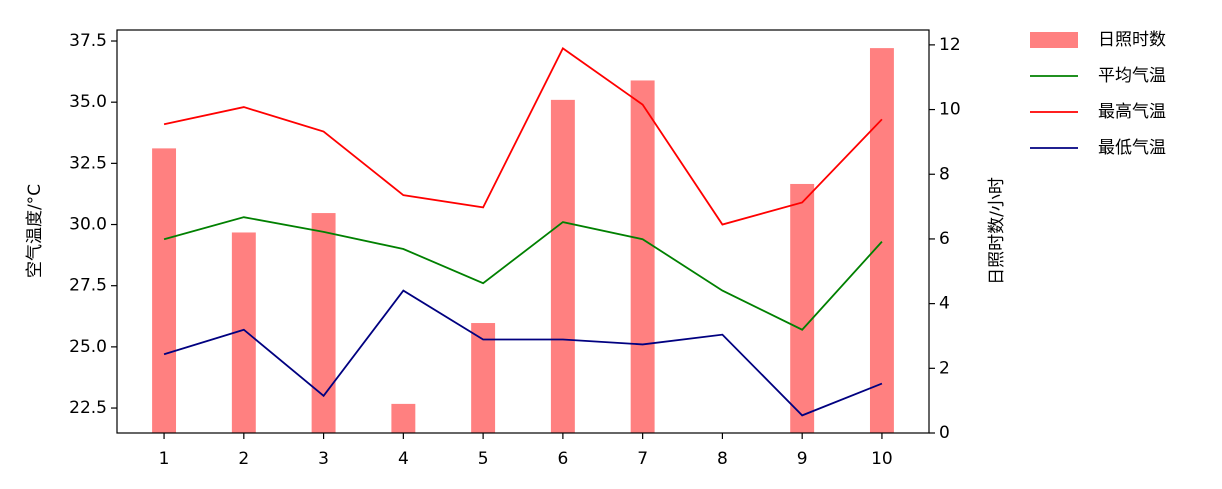 The width and height of the screenshot is (1222, 489). Describe the element at coordinates (997, 231) in the screenshot. I see `y2-axis-label: 日照时数/小时` at that location.